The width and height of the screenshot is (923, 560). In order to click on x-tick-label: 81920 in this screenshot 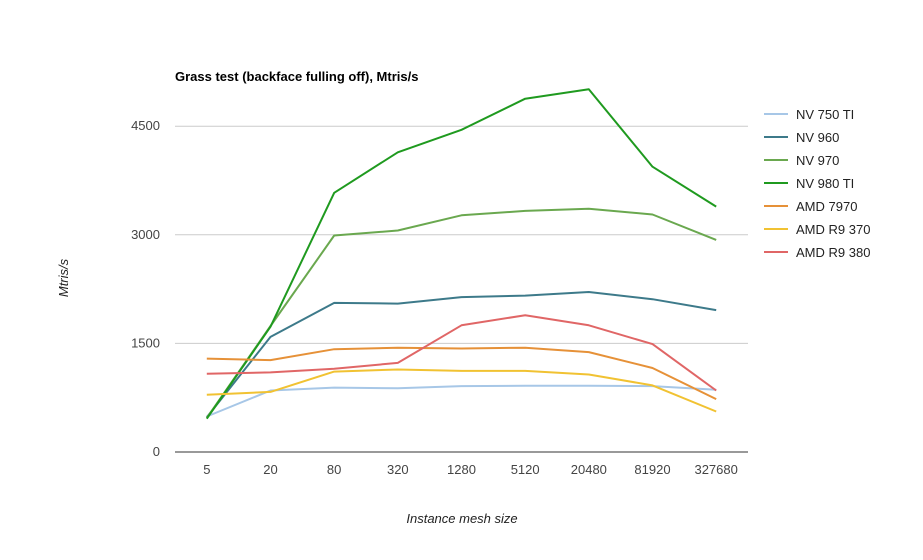, I will do `click(652, 469)`.